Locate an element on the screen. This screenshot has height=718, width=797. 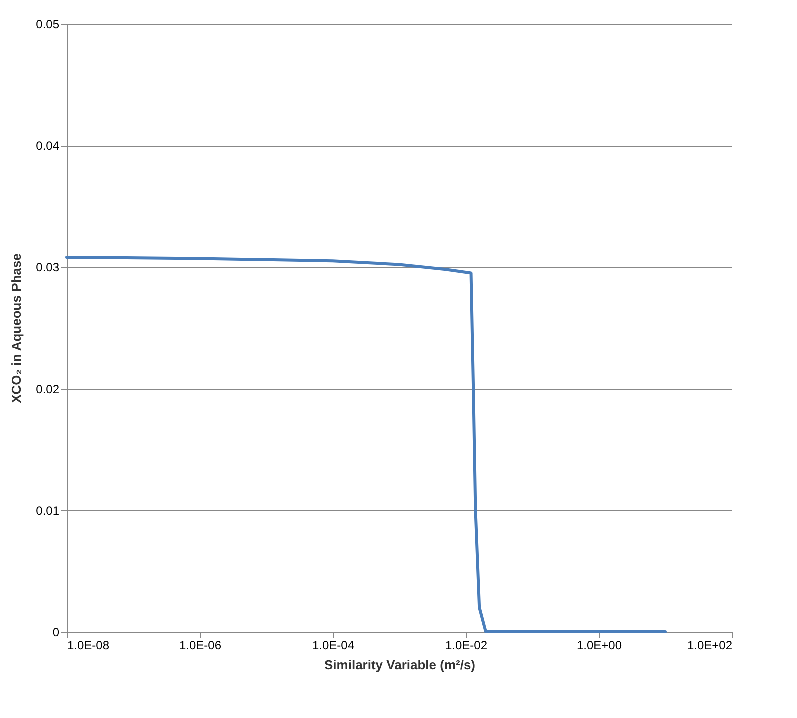
y-tick-label: 0.04 is located at coordinates (48, 146).